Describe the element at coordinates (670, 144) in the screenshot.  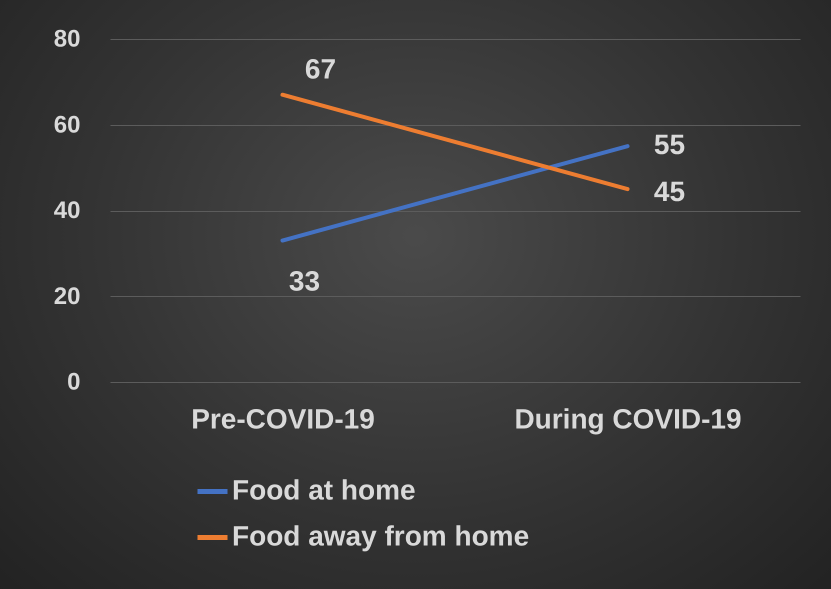
I see `data-label: 55` at that location.